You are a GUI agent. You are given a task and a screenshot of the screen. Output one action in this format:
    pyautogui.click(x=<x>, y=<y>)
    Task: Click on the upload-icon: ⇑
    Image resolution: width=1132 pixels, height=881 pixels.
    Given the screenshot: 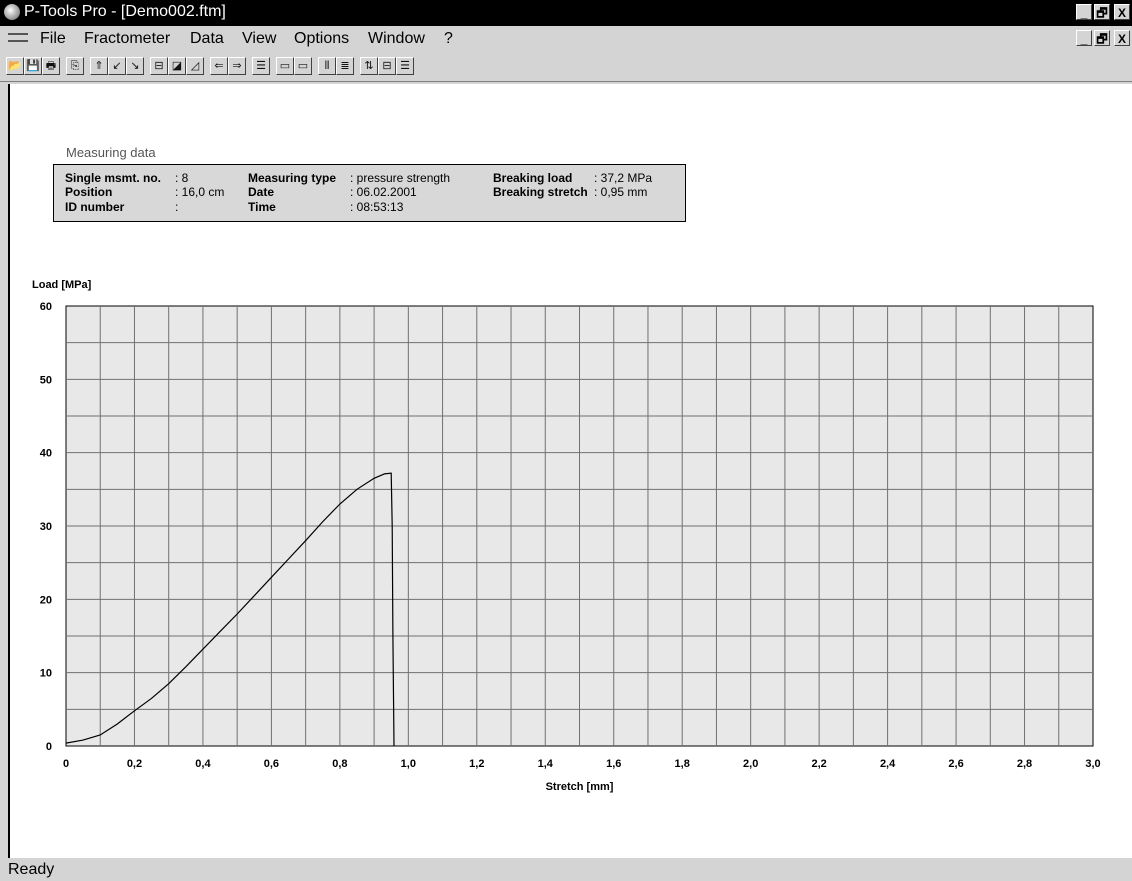 What is the action you would take?
    pyautogui.click(x=99, y=66)
    